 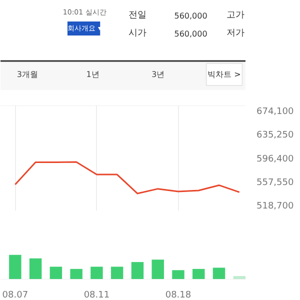 What do you see at coordinates (15, 295) in the screenshot?
I see `x-tick-label: 08.07` at bounding box center [15, 295].